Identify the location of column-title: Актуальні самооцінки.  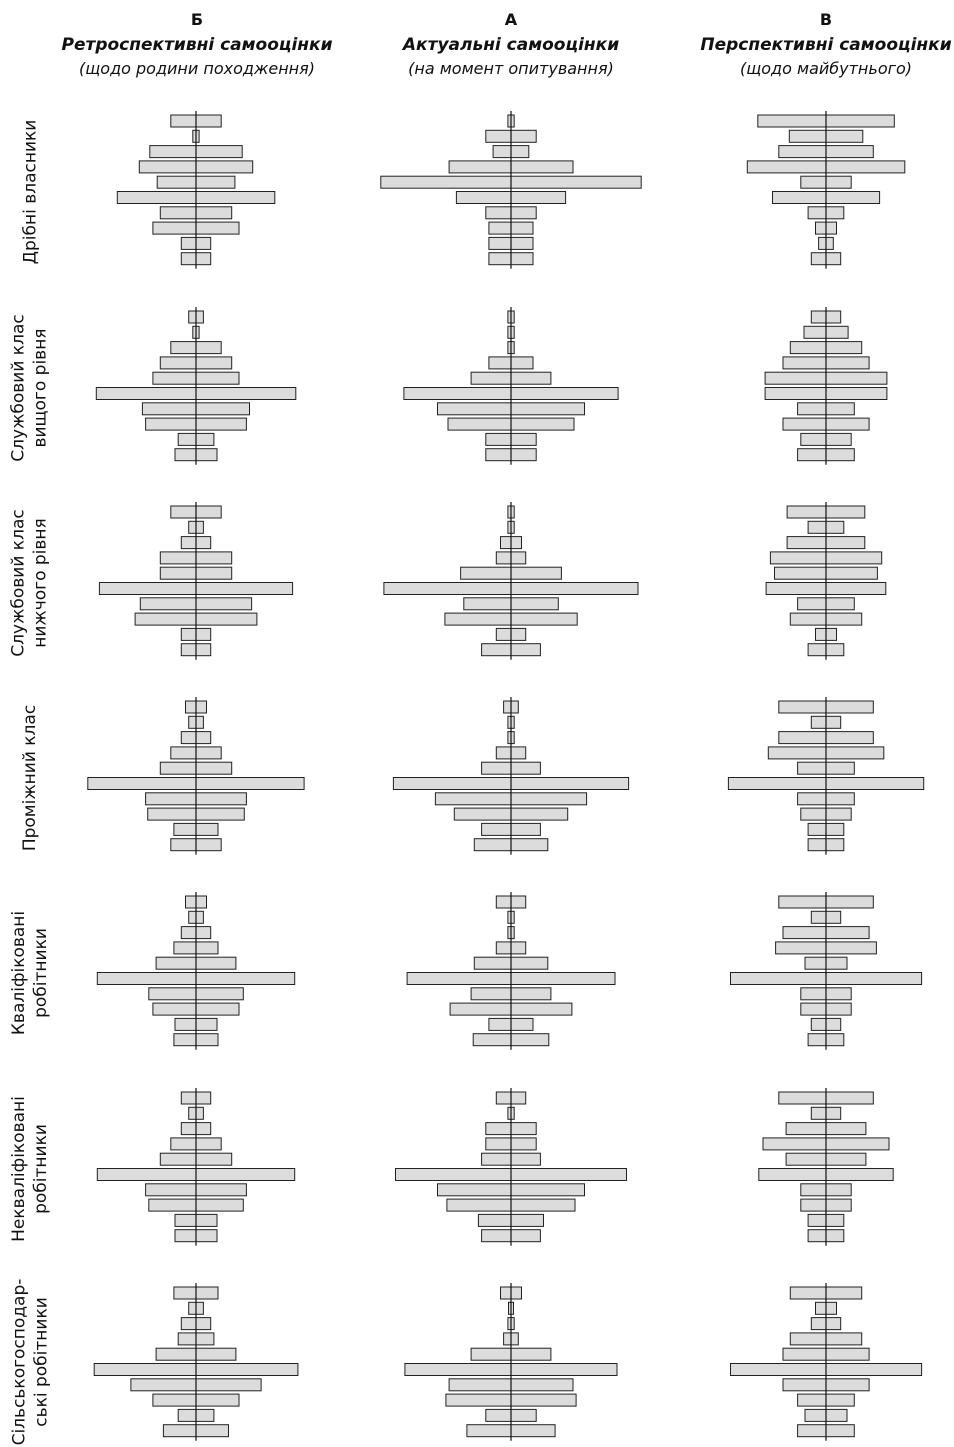
(511, 45).